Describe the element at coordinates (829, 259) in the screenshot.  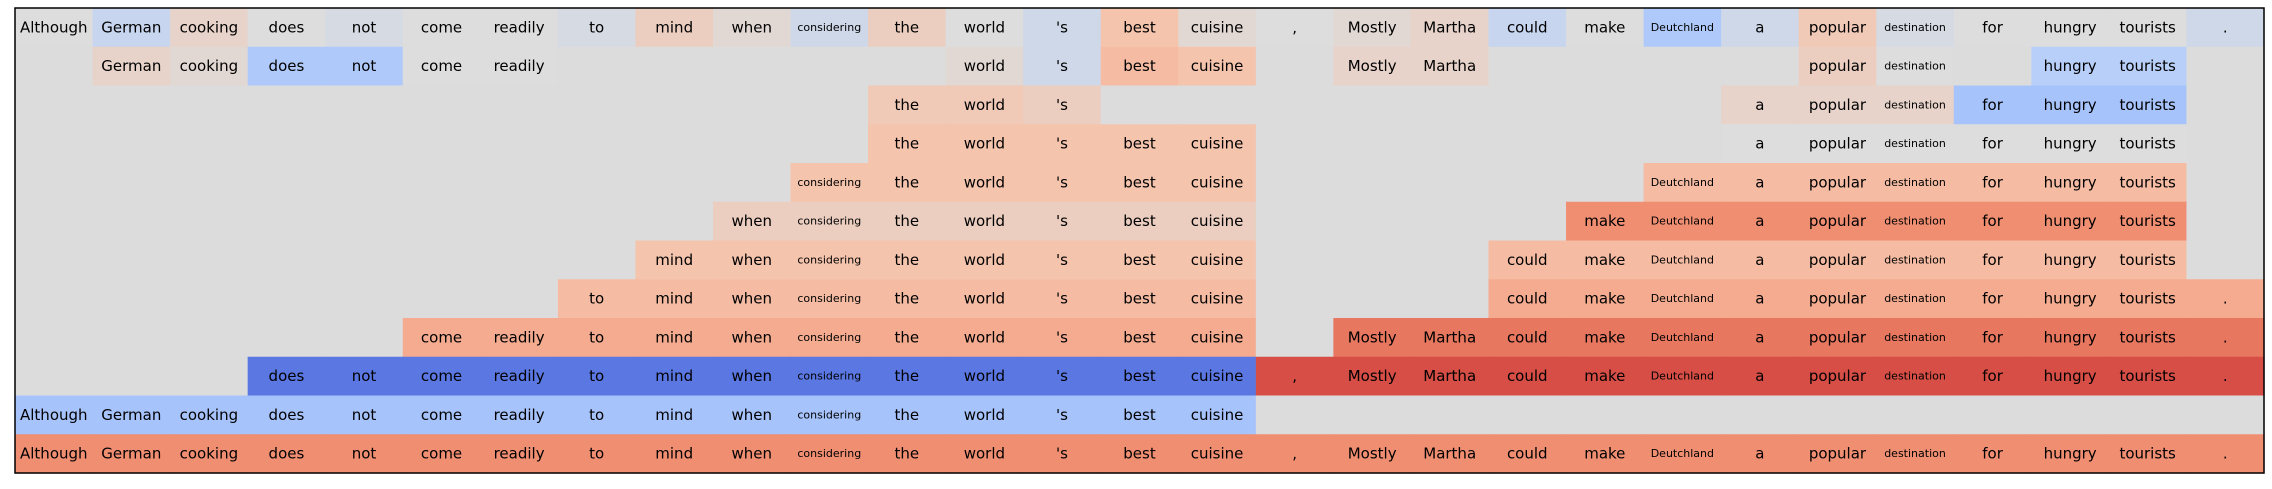
I see `token-label: considering` at that location.